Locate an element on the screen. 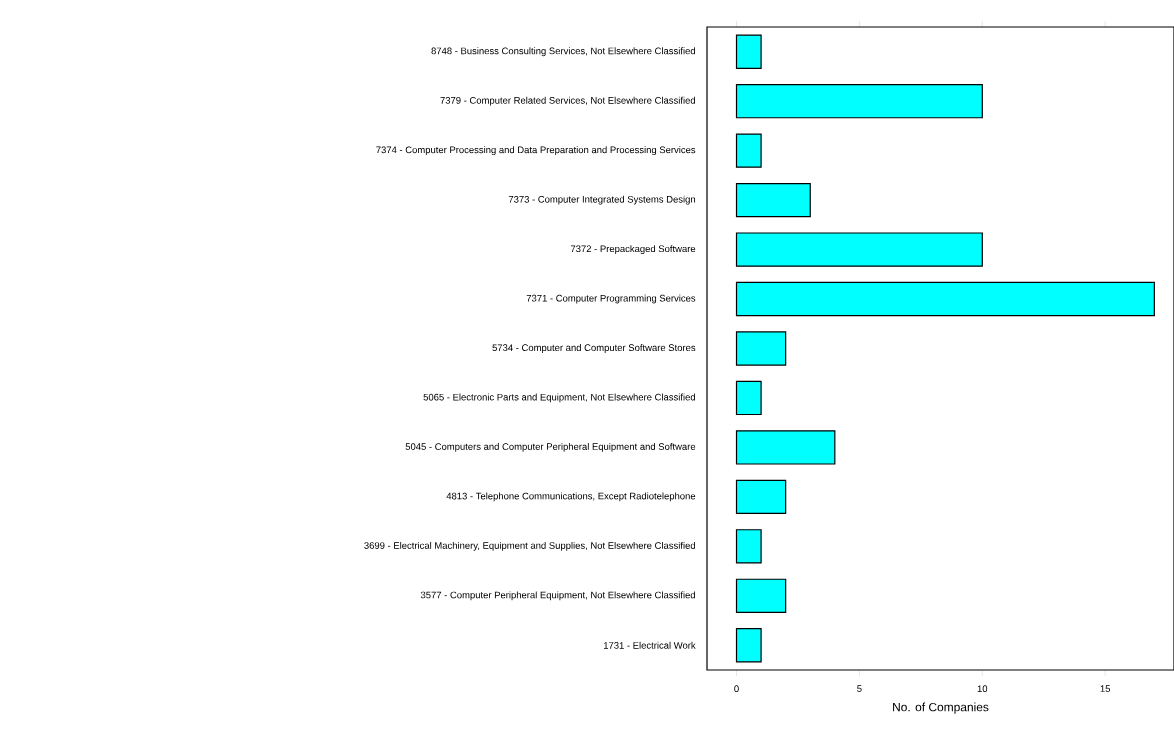 The image size is (1174, 749). x-tick-label: 5 is located at coordinates (859, 688).